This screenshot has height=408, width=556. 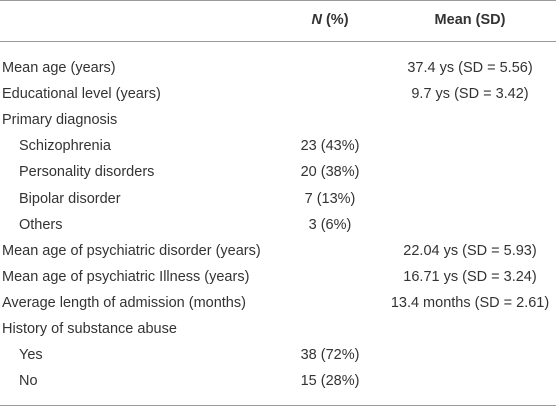 I want to click on mean-cell: 22.04 ys (SD = 5.93), so click(x=470, y=250).